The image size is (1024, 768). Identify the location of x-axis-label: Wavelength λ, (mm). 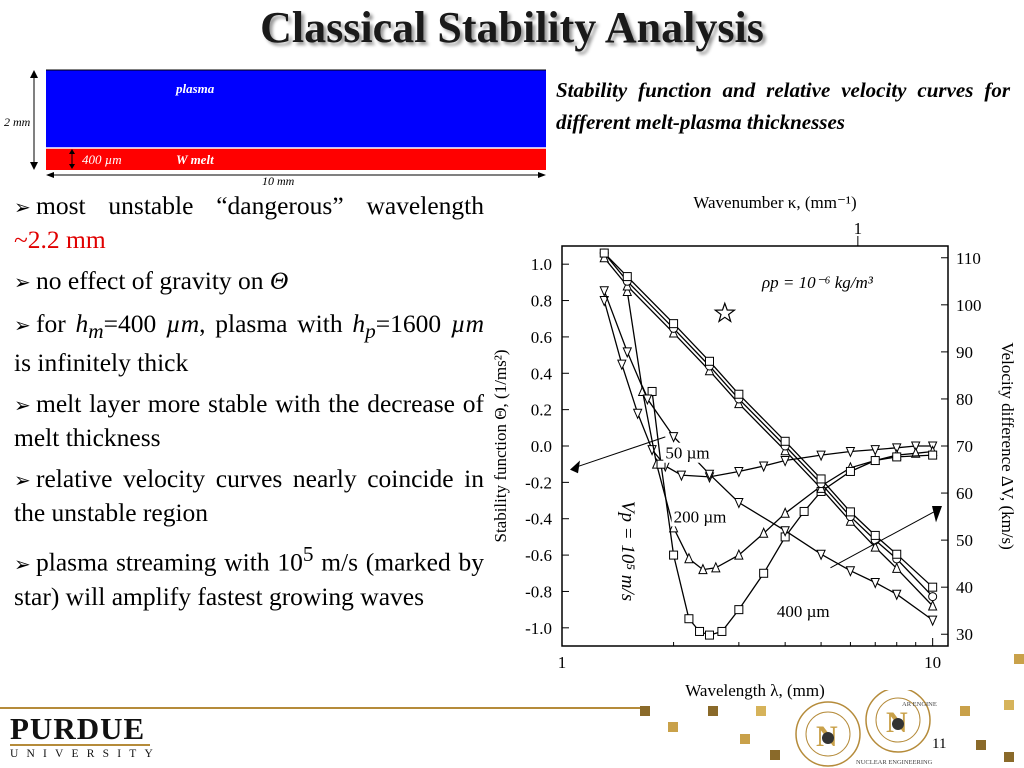
(755, 690).